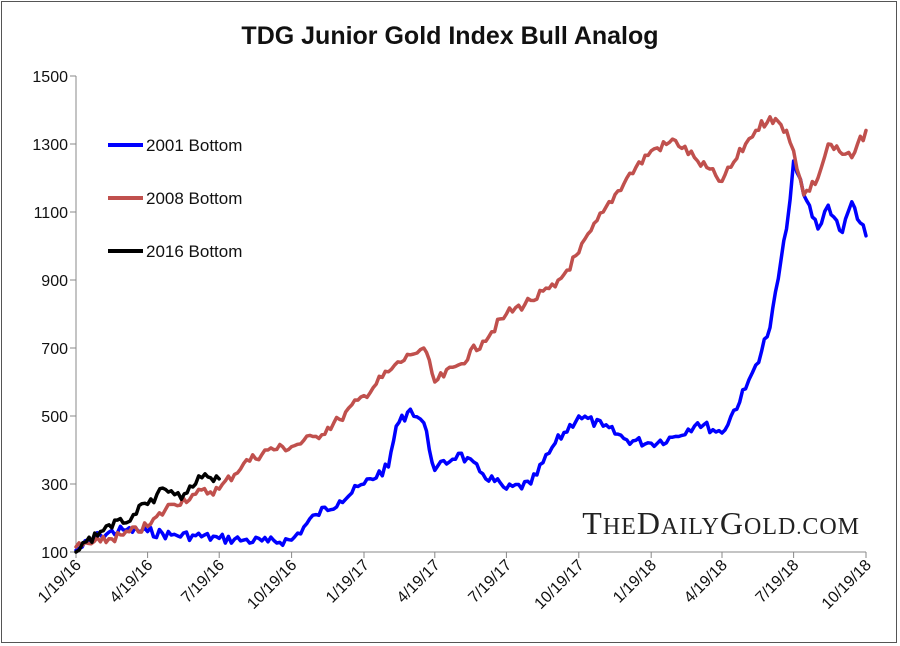 Image resolution: width=900 pixels, height=646 pixels. What do you see at coordinates (60, 582) in the screenshot?
I see `x-tick-label: 1/19/16` at bounding box center [60, 582].